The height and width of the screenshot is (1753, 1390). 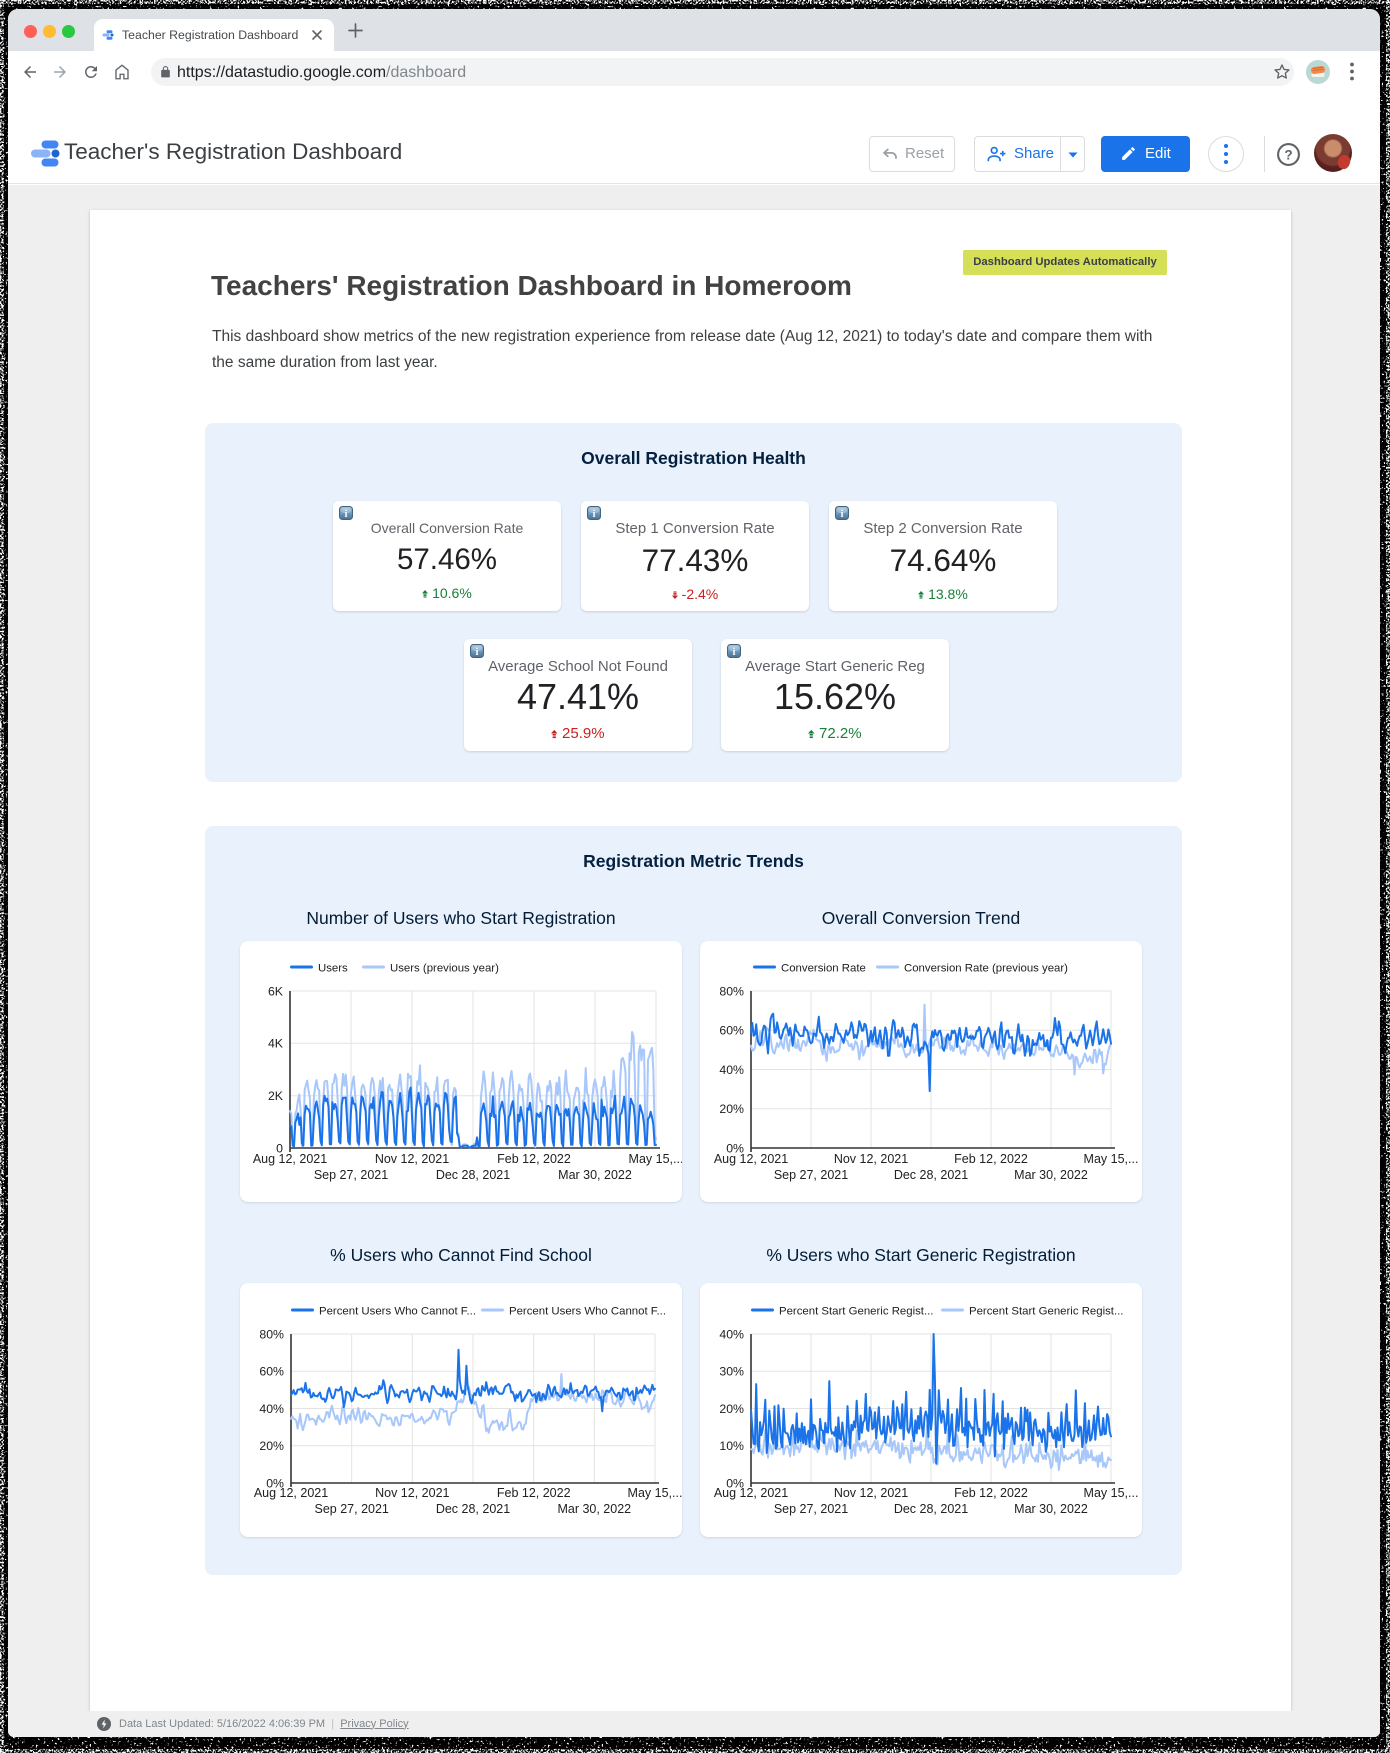 I want to click on svg-text: 2K, so click(x=276, y=1096).